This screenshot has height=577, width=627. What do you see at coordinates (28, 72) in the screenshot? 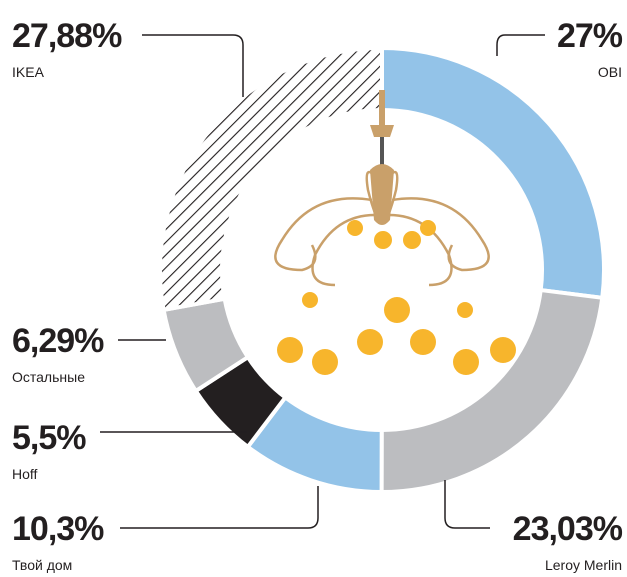
I see `category-label: IKEA` at bounding box center [28, 72].